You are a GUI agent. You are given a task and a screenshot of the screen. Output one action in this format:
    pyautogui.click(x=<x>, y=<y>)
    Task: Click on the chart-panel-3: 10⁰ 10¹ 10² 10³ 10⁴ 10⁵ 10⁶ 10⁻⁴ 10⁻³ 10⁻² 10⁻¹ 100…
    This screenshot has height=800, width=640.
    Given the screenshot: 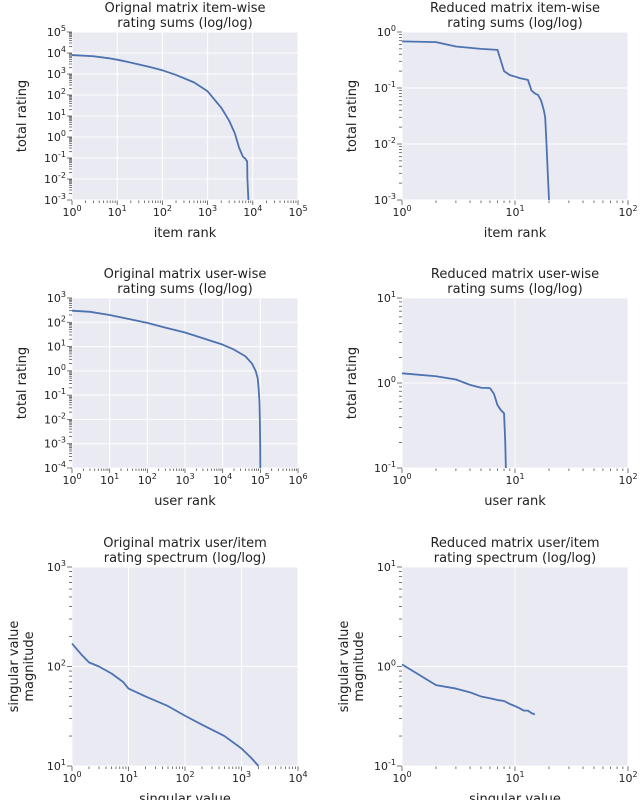 What is the action you would take?
    pyautogui.click(x=161, y=388)
    